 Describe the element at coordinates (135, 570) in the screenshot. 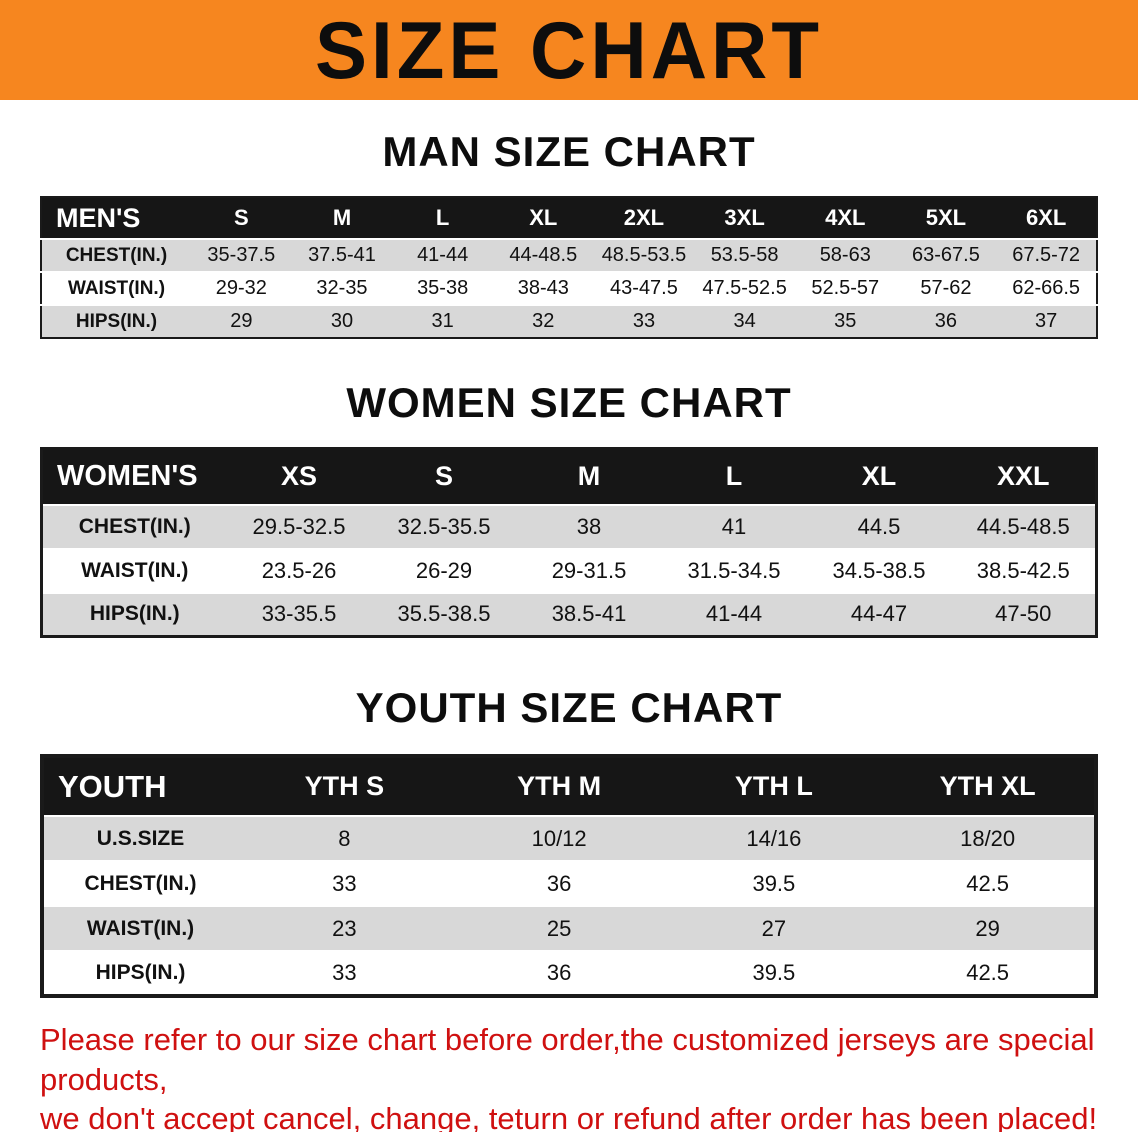

I see `row-label: WAIST(IN.)` at that location.